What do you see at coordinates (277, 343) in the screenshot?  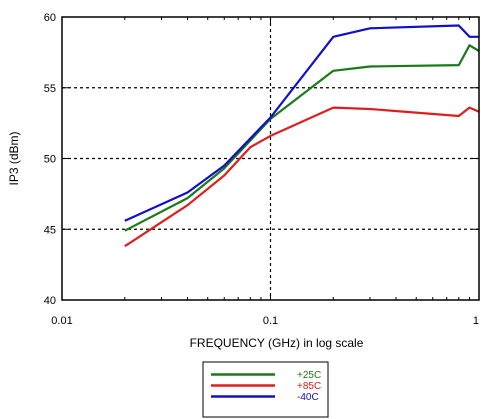 I see `x-axis-title: FREQUENCY (GHz) in log scale` at bounding box center [277, 343].